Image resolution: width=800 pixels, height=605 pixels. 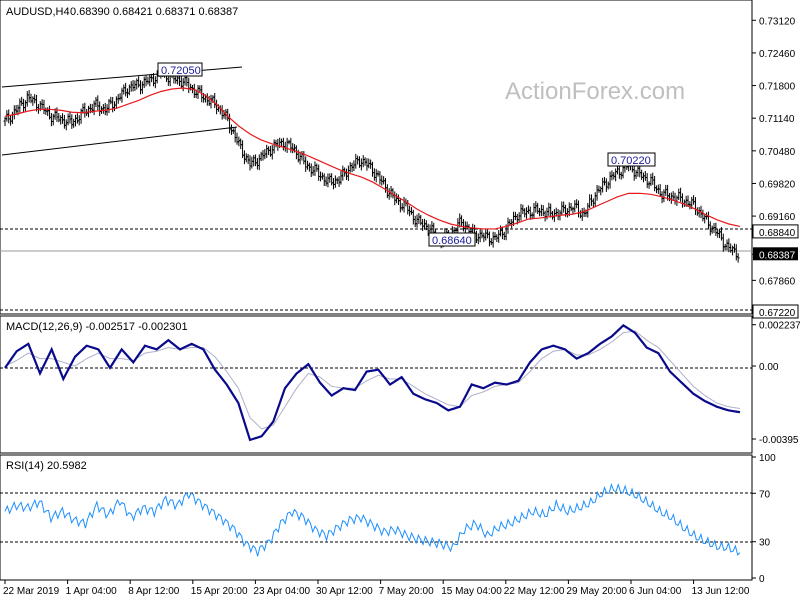 What do you see at coordinates (471, 591) in the screenshot?
I see `time-tick-label: 15 May 04:00` at bounding box center [471, 591].